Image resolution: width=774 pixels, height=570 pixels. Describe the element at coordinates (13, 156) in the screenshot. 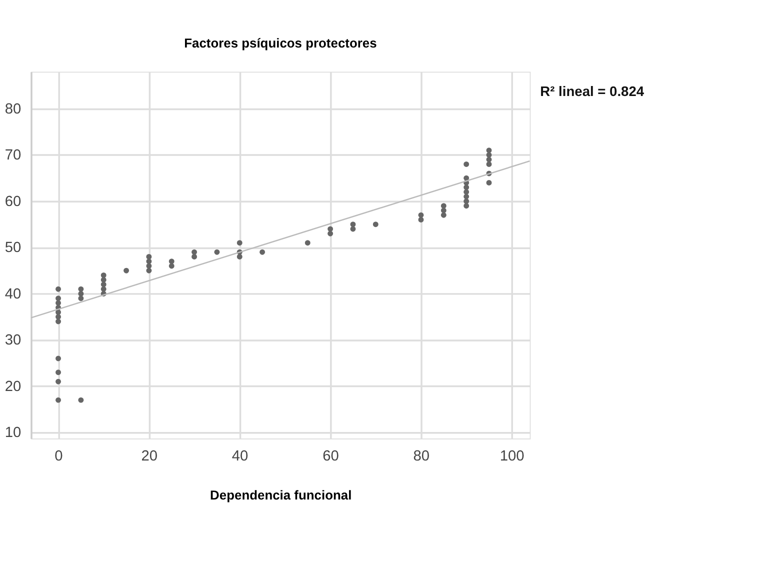

I see `y-tick-label: 70` at that location.